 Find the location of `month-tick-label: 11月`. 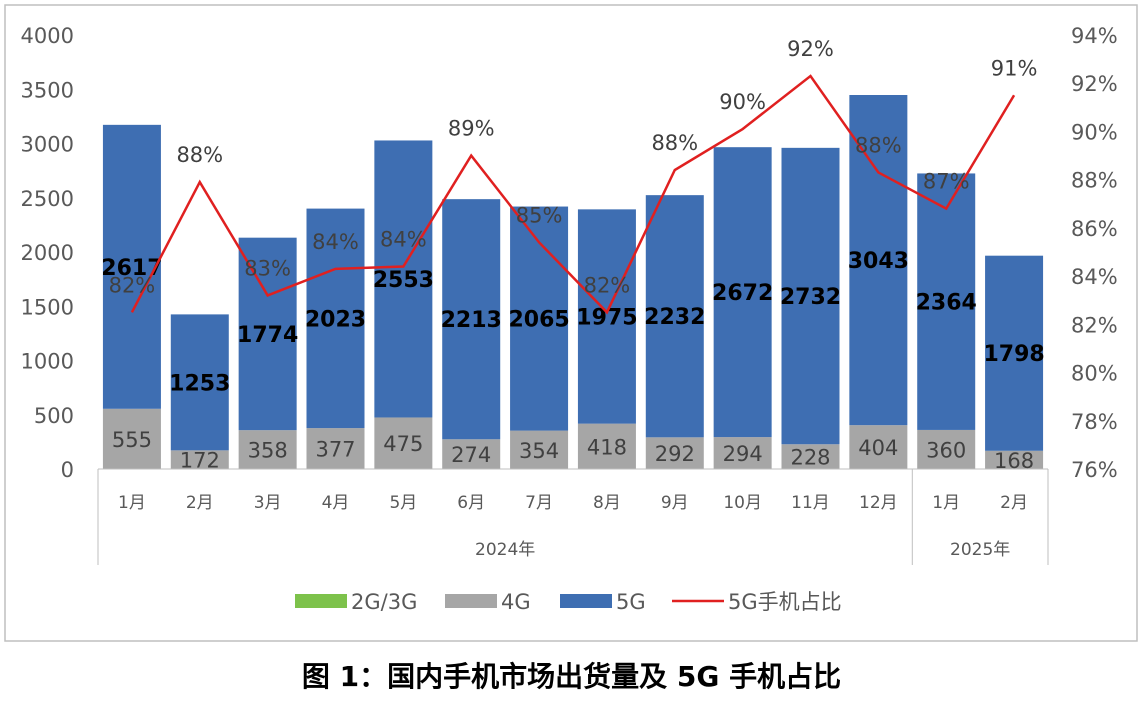

month-tick-label: 11月 is located at coordinates (810, 503).